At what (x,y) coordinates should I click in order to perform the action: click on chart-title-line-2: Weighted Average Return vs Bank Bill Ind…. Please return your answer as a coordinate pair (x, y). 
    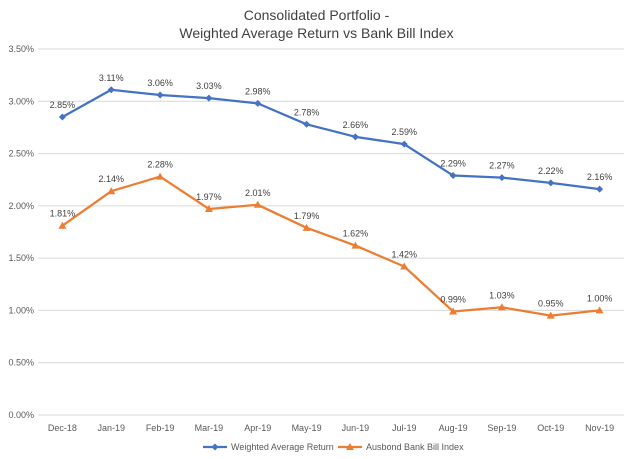
    Looking at the image, I should click on (316, 33).